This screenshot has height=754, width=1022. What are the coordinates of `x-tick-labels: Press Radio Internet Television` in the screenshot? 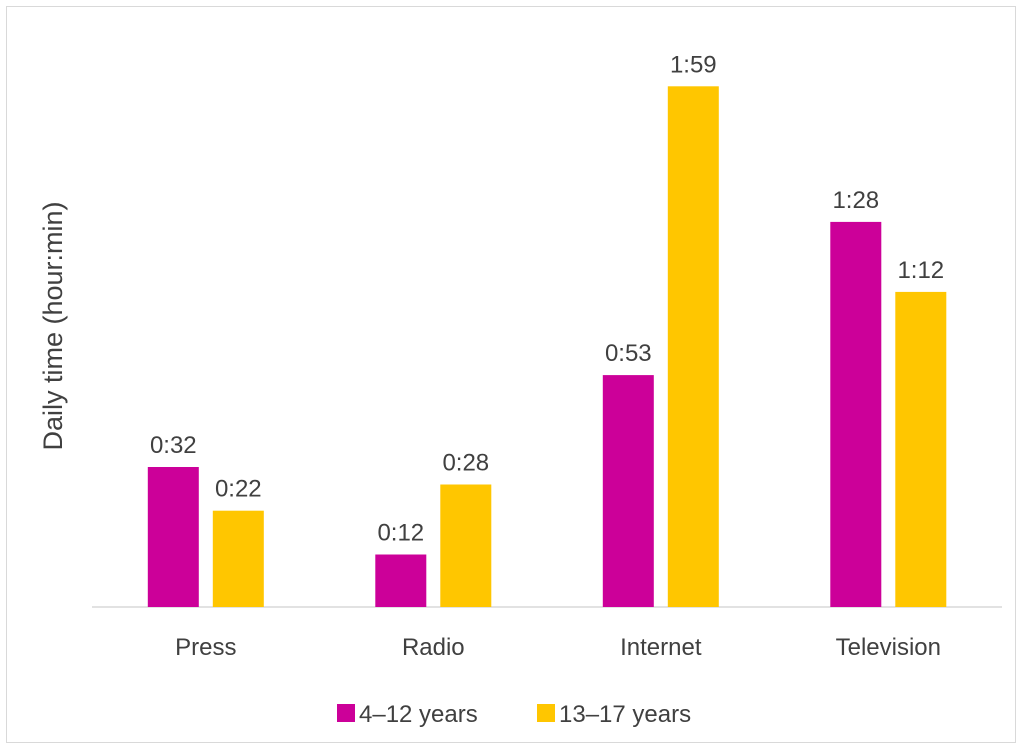 It's located at (558, 647).